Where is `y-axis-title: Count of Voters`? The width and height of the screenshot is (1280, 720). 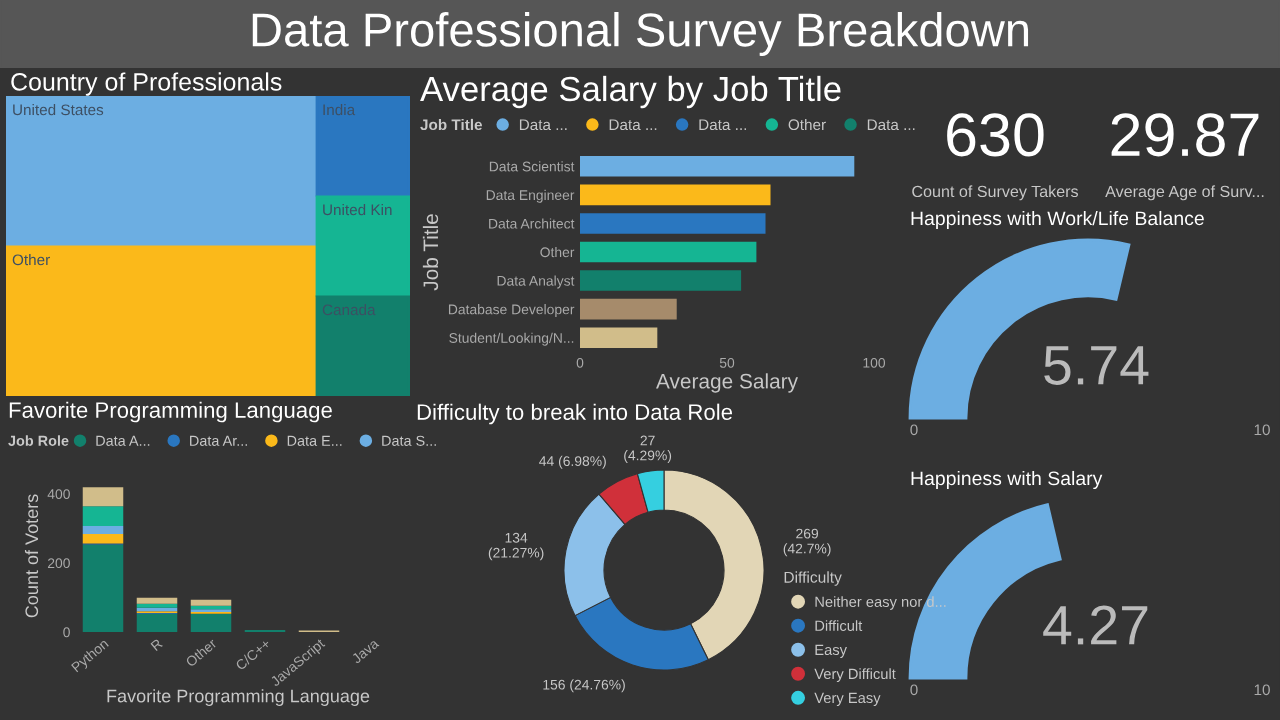 y-axis-title: Count of Voters is located at coordinates (31, 556).